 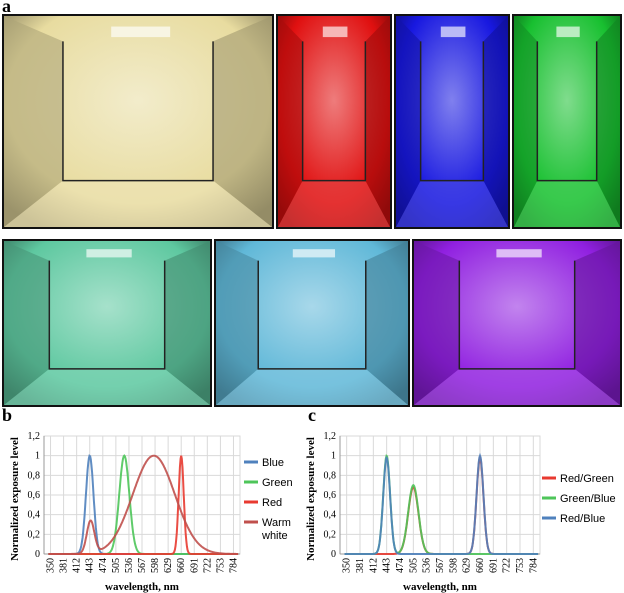 What do you see at coordinates (7, 415) in the screenshot?
I see `panel-label-b: b` at bounding box center [7, 415].